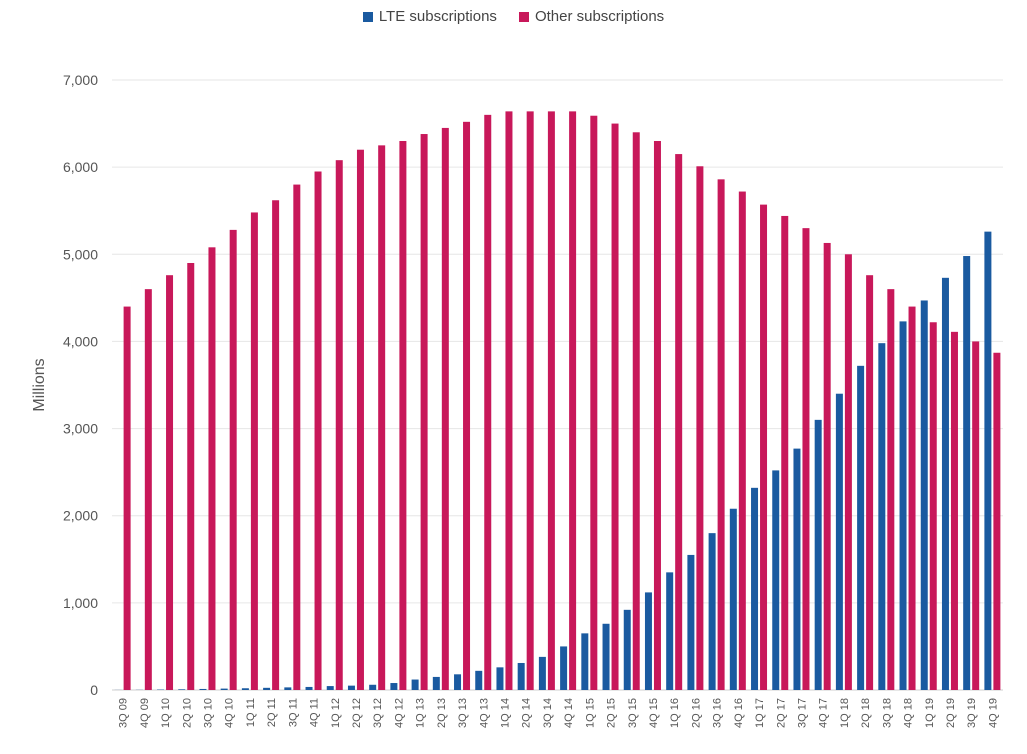 The width and height of the screenshot is (1027, 754). Describe the element at coordinates (145, 713) in the screenshot. I see `x-tick-label: 4Q 09` at that location.